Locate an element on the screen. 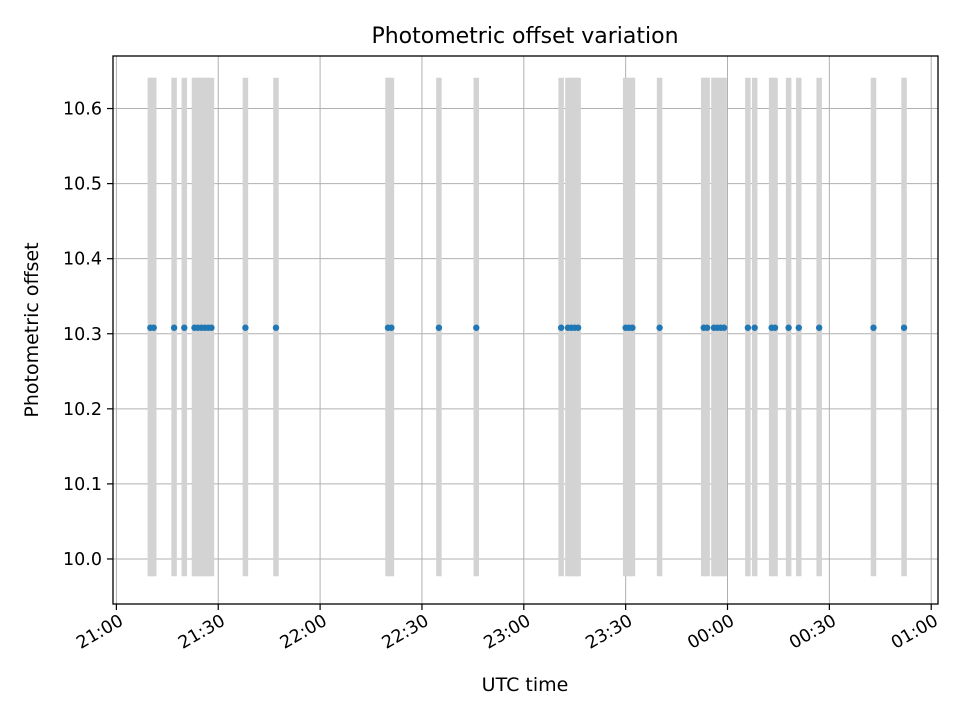  y-tick-label: 10.4 is located at coordinates (82, 260).